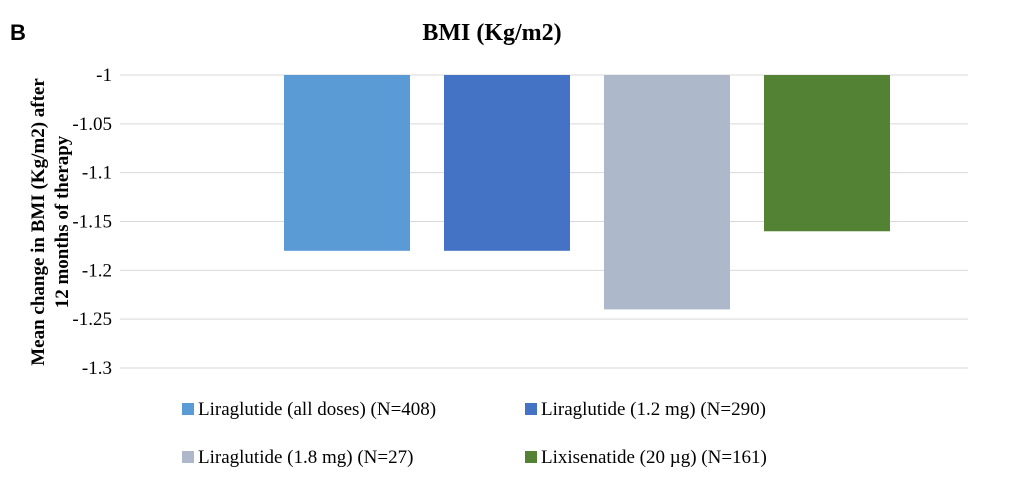  Describe the element at coordinates (62, 221) in the screenshot. I see `y-axis-label-line-2: 12 months of therapy` at that location.